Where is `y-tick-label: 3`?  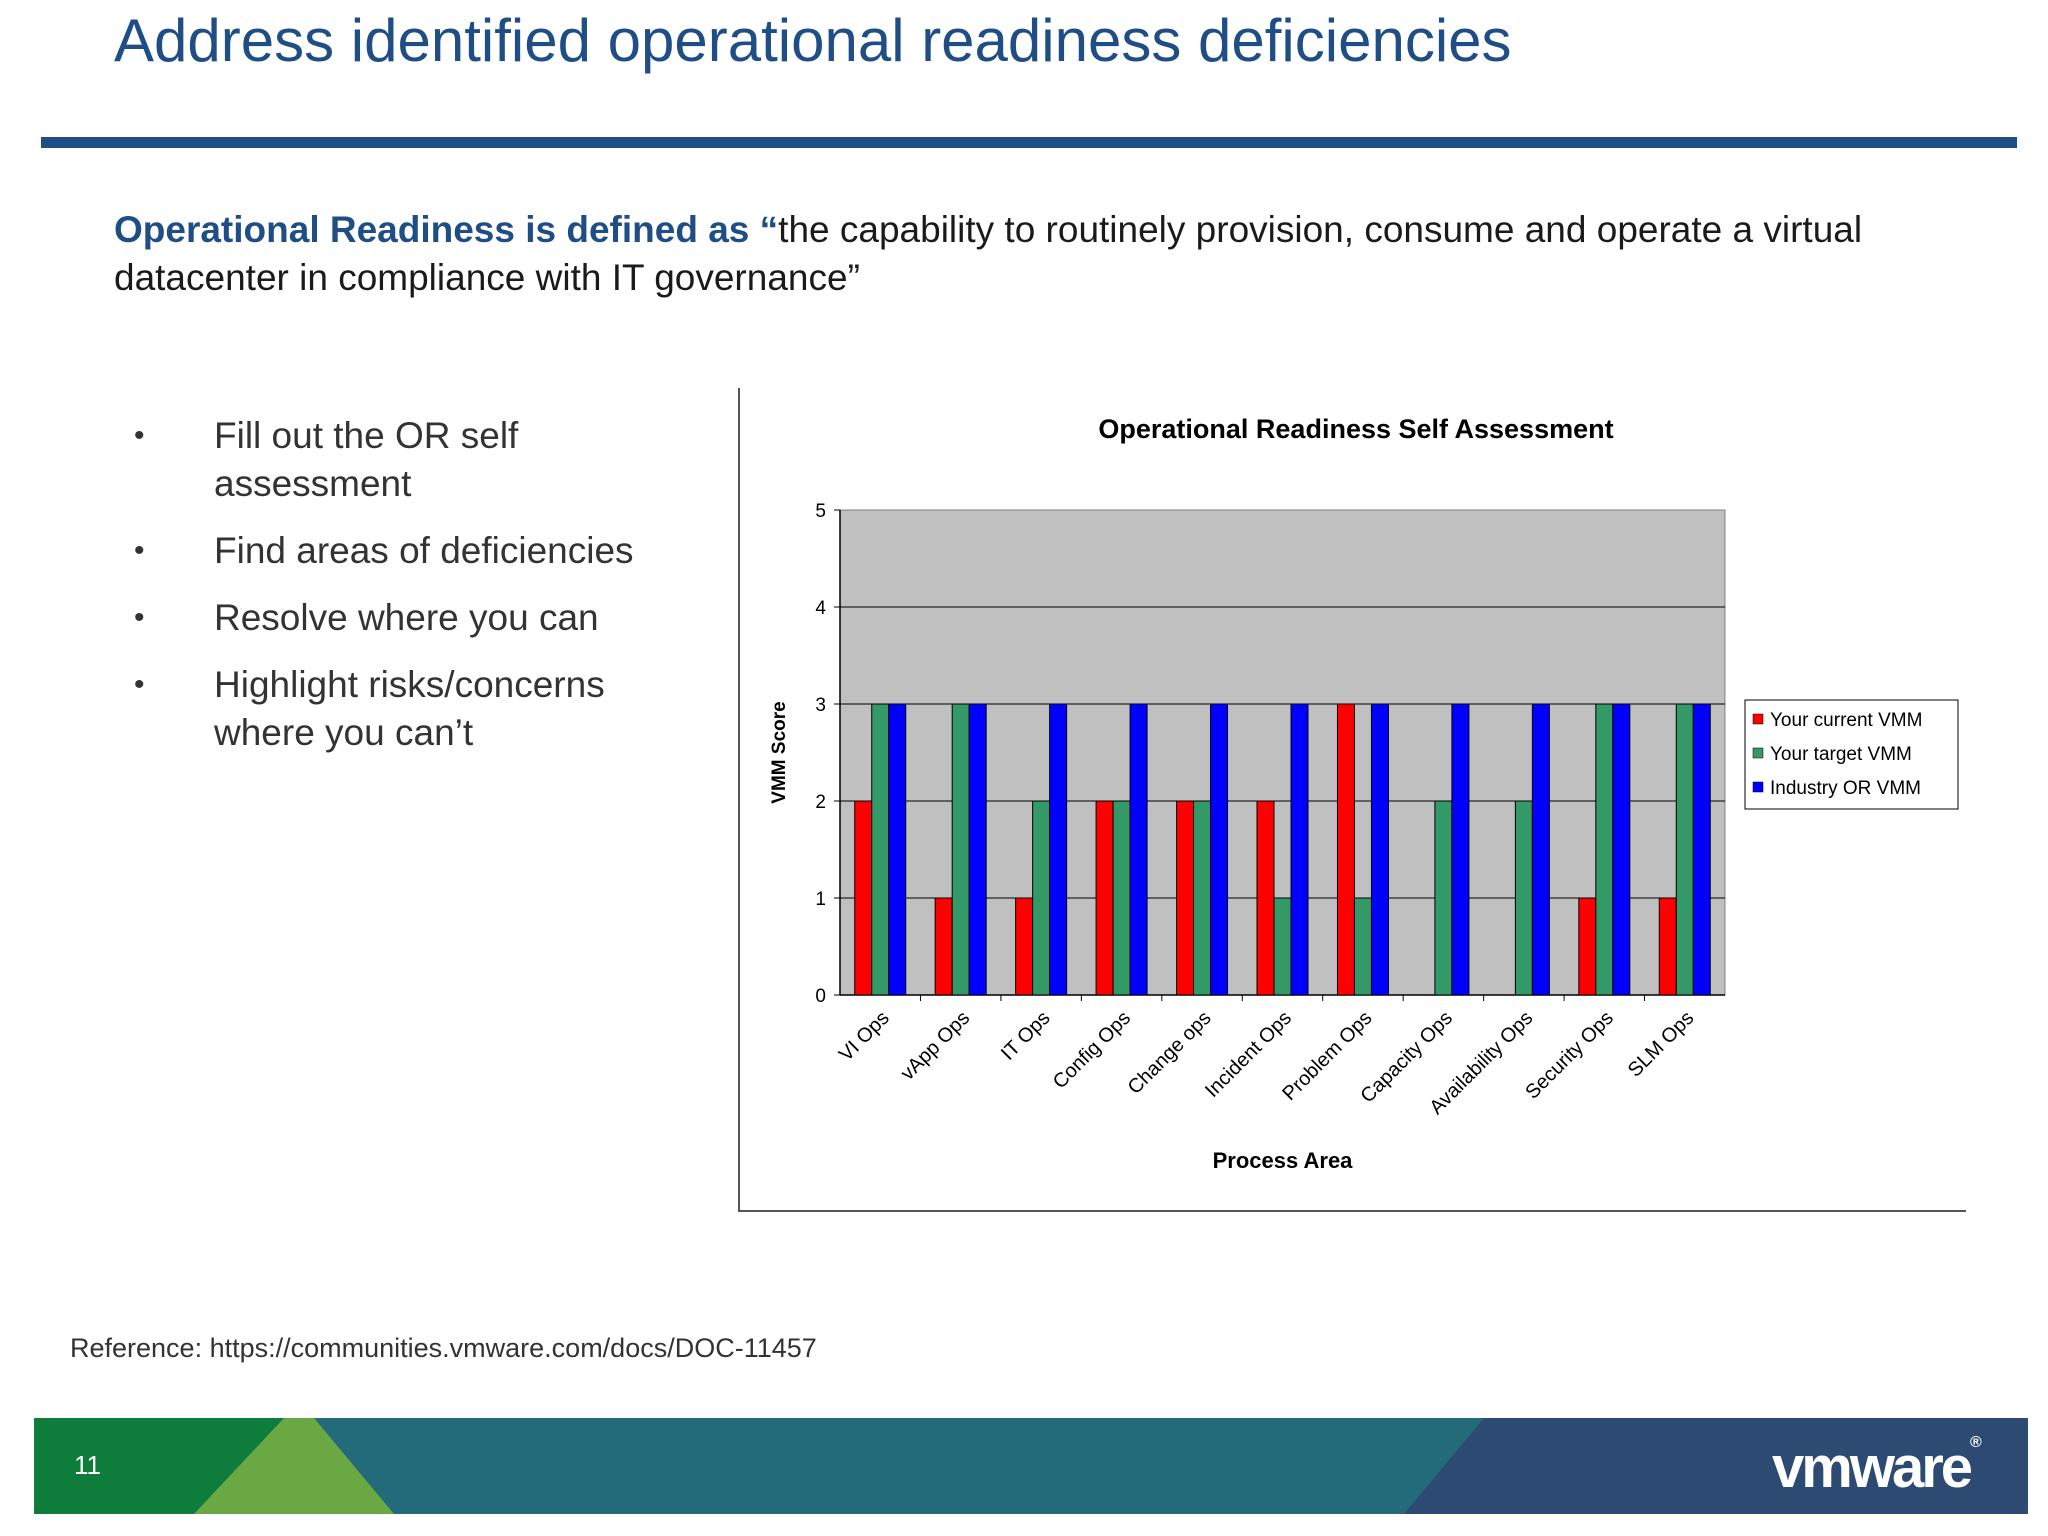 y-tick-label: 3 is located at coordinates (820, 705).